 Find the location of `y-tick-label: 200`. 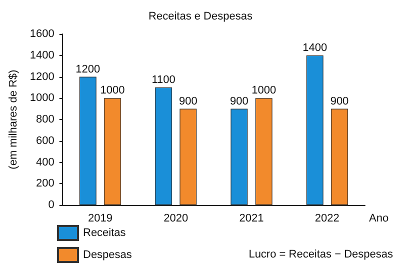

y-tick-label: 200 is located at coordinates (45, 184).